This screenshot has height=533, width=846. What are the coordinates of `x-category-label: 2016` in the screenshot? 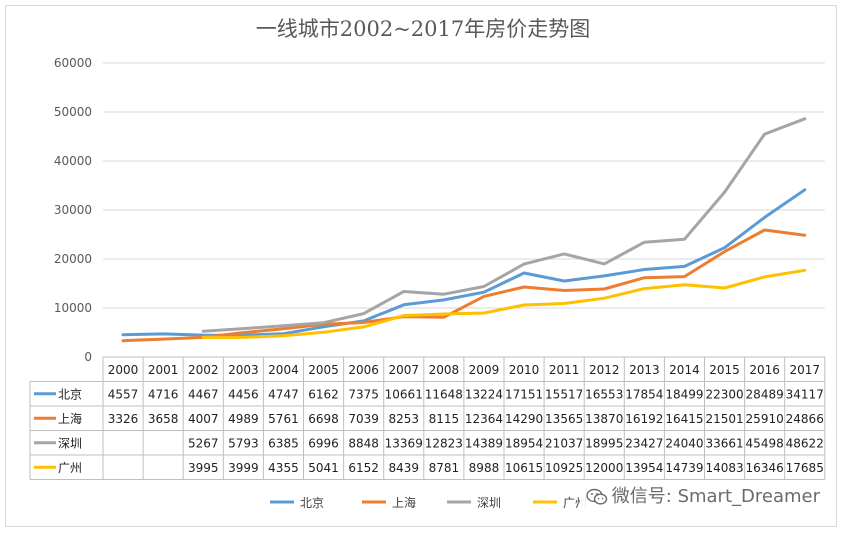 It's located at (764, 370).